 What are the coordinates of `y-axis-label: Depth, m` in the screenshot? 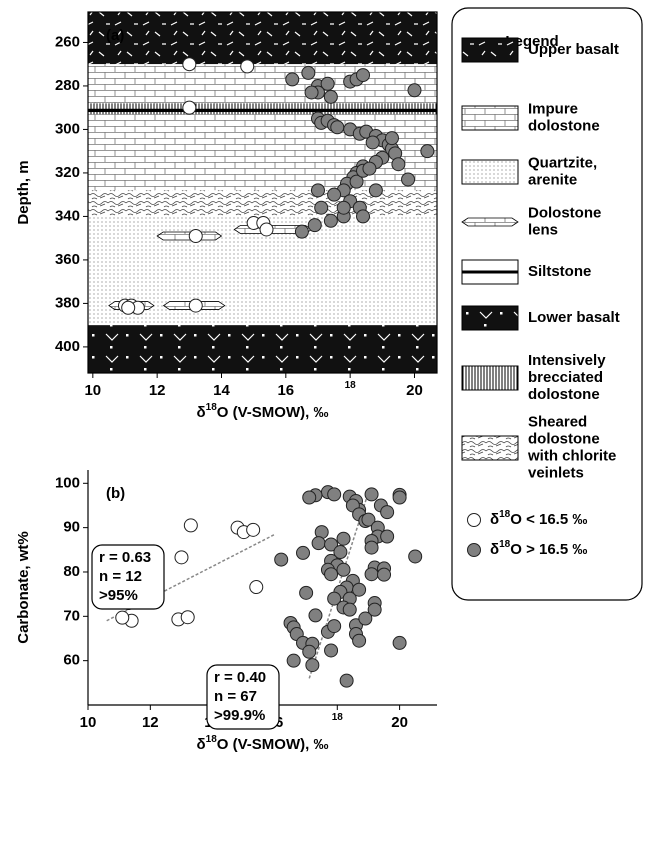 It's located at (23, 192).